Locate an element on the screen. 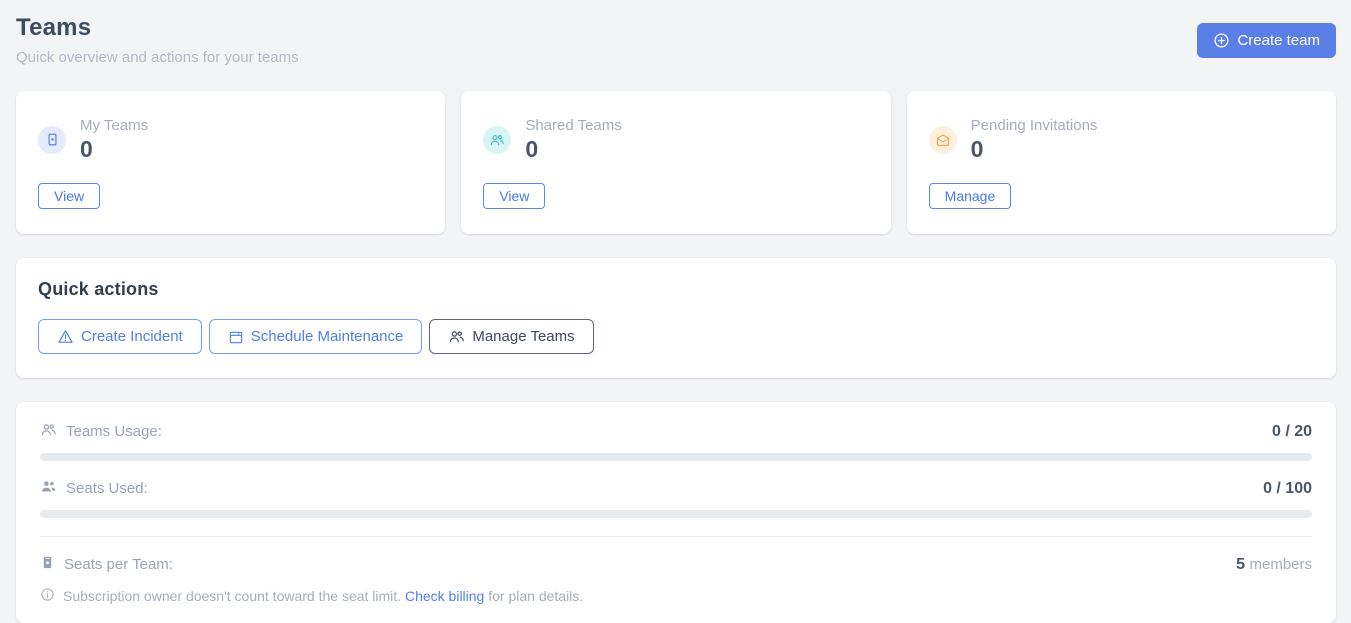 Image resolution: width=1351 pixels, height=623 pixels. shared-teams-label: Shared Teams is located at coordinates (573, 125).